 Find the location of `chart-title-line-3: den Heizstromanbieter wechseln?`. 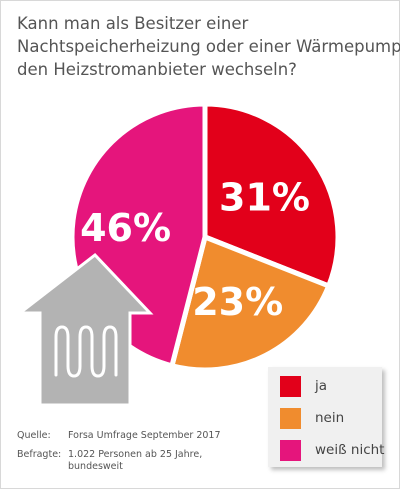

chart-title-line-3: den Heizstromanbieter wechseln? is located at coordinates (157, 69).